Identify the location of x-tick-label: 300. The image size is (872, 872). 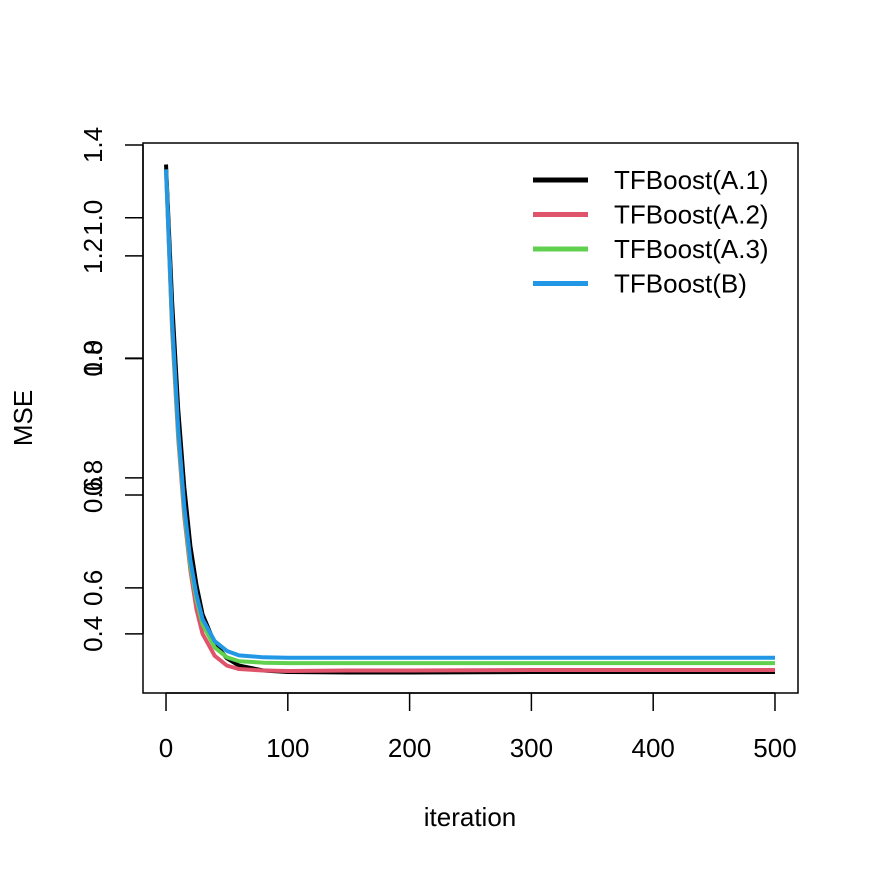
(531, 748).